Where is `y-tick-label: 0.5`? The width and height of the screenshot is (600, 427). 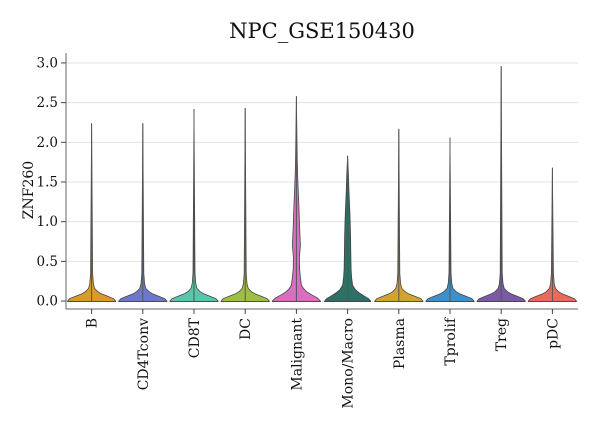
y-tick-label: 0.5 is located at coordinates (47, 262).